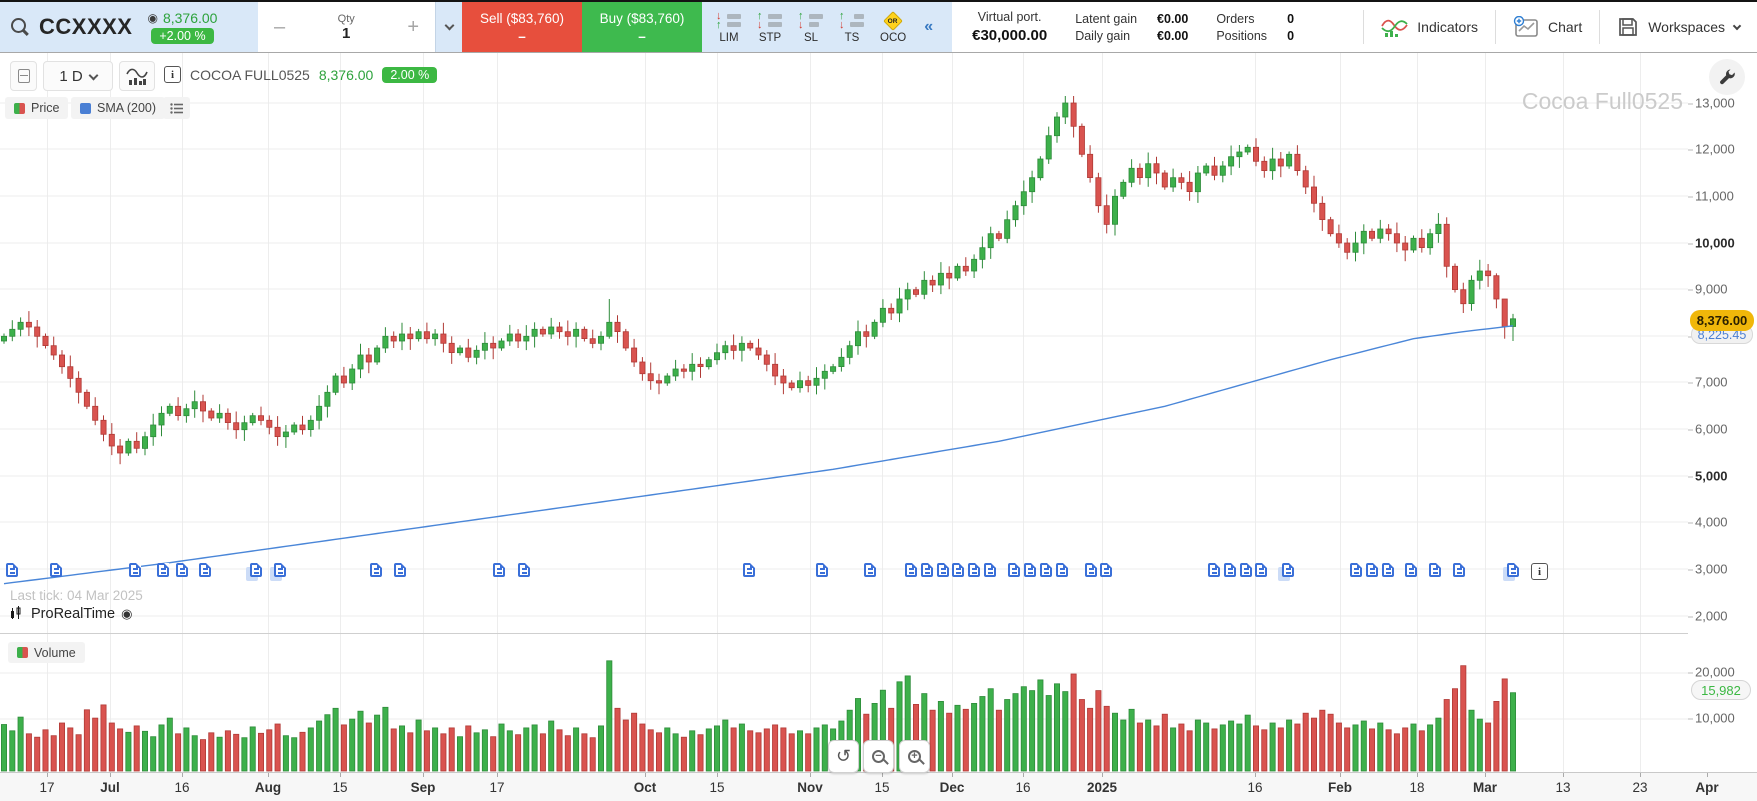  Describe the element at coordinates (47, 787) in the screenshot. I see `x-axis-label: 17` at that location.